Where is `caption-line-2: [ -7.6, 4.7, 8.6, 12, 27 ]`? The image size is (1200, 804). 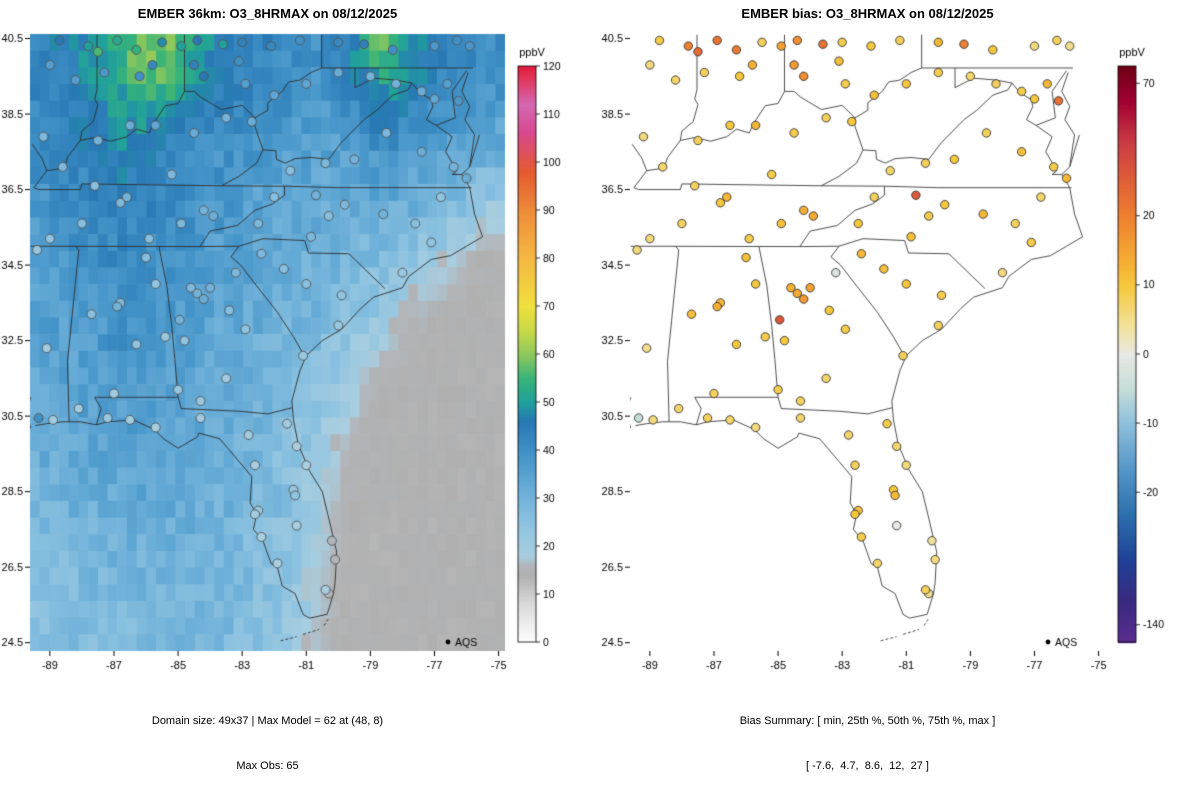
caption-line-2: [ -7.6, 4.7, 8.6, 12, 27 ] is located at coordinates (867, 766).